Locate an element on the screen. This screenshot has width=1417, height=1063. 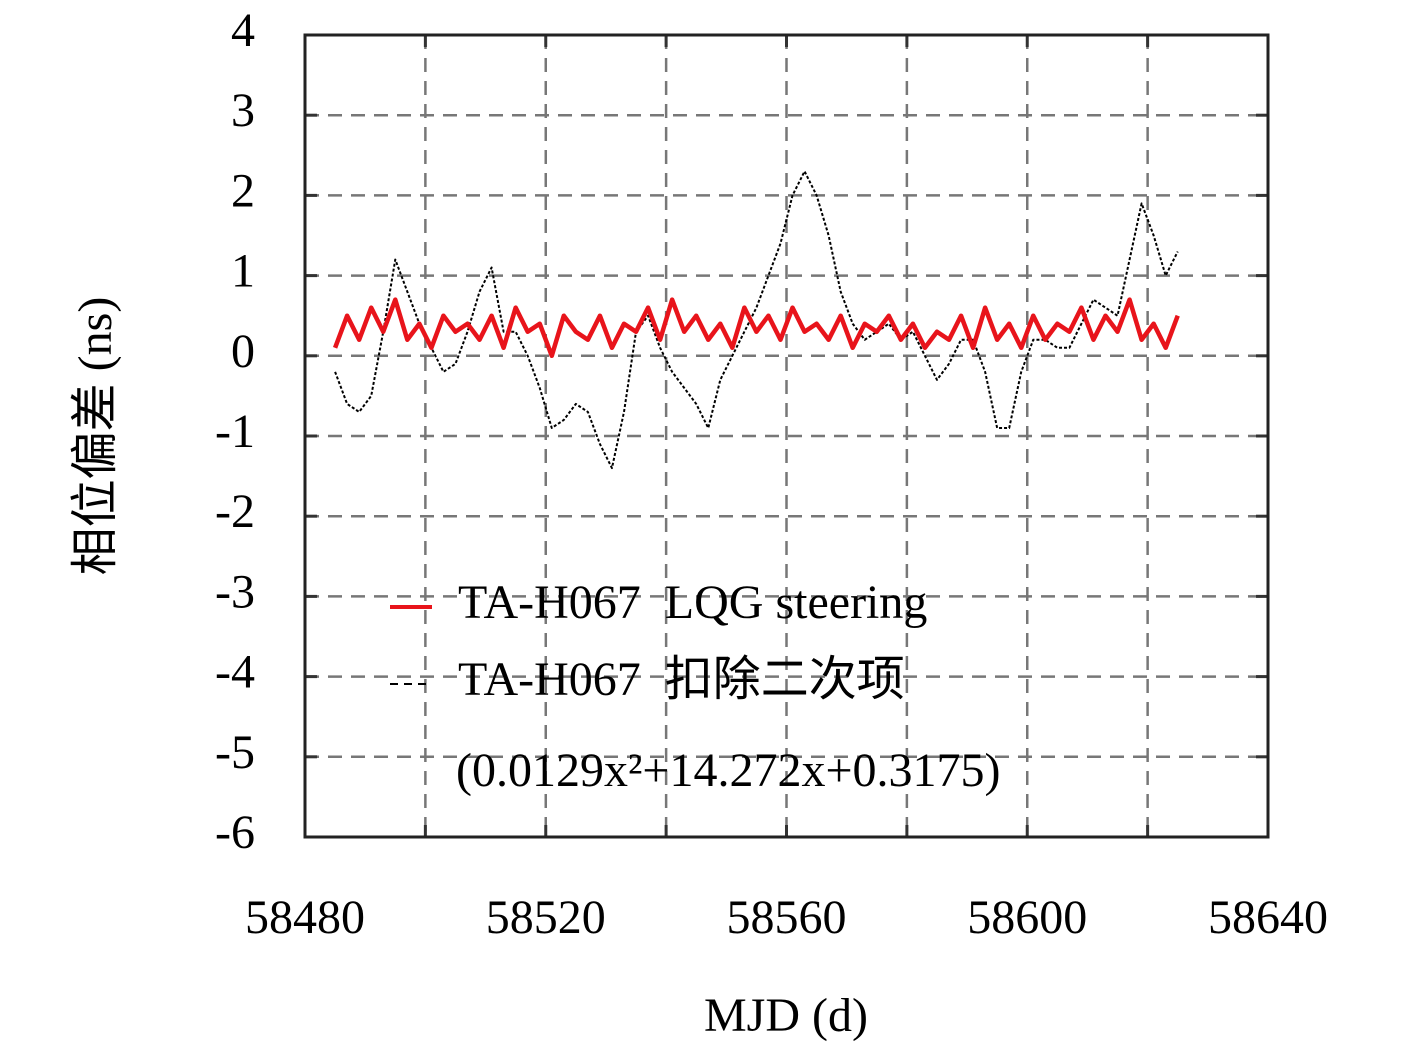
legend-label: TA-H067 扣除二次项 is located at coordinates (681, 679).